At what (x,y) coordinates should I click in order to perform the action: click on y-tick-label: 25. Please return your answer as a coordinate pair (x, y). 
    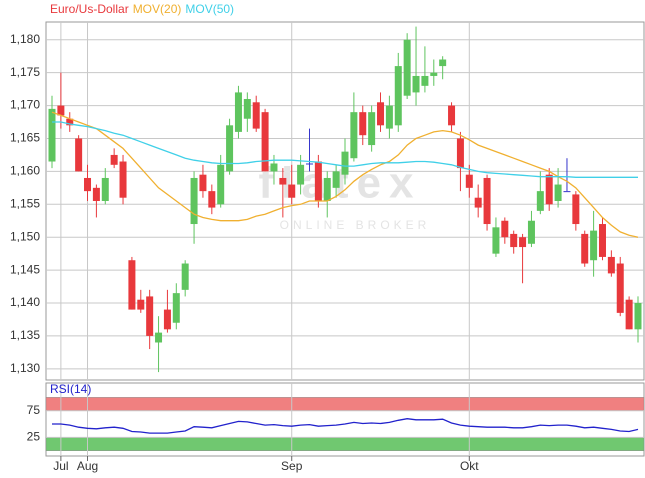
    Looking at the image, I should click on (34, 437).